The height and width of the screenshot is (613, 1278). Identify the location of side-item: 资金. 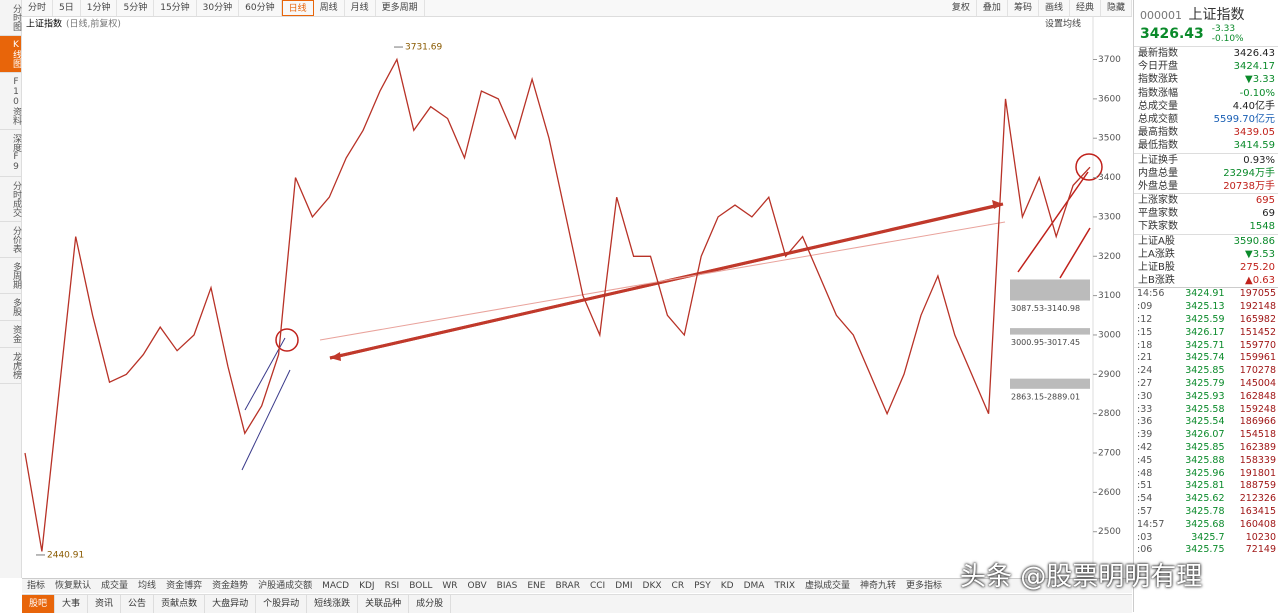
(10, 334).